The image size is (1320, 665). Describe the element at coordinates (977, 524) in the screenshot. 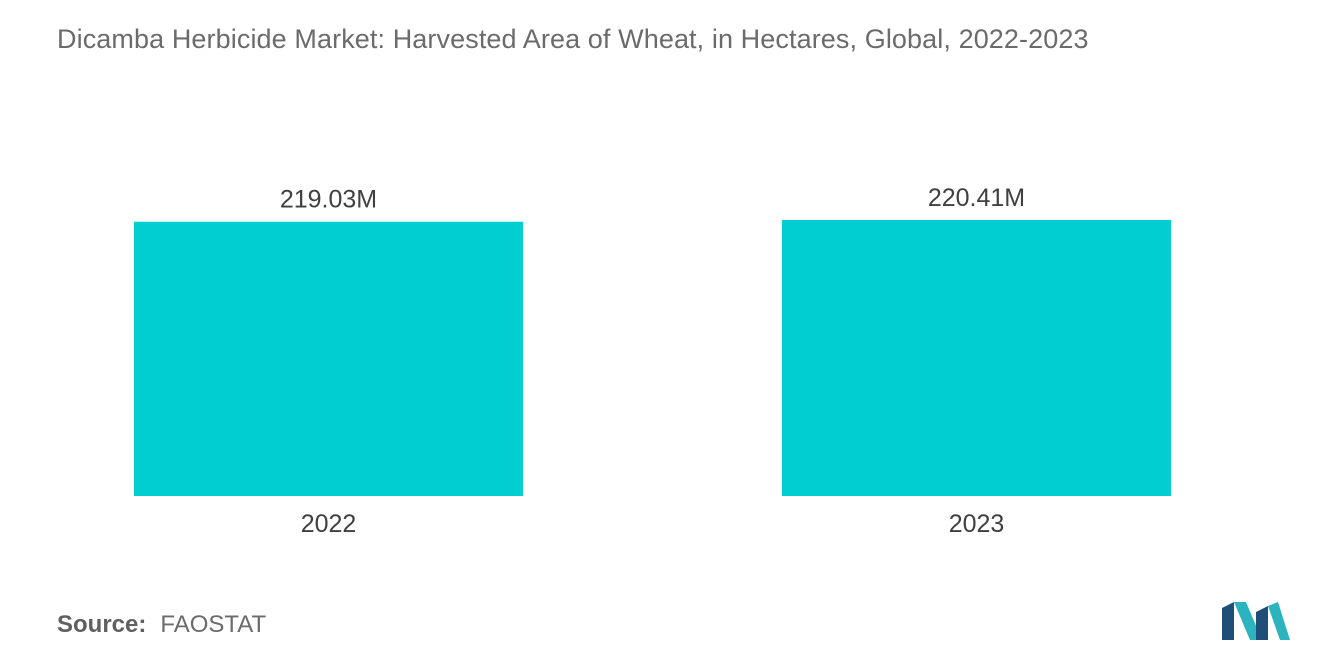

I see `x-tick-label-2023: 2023` at that location.